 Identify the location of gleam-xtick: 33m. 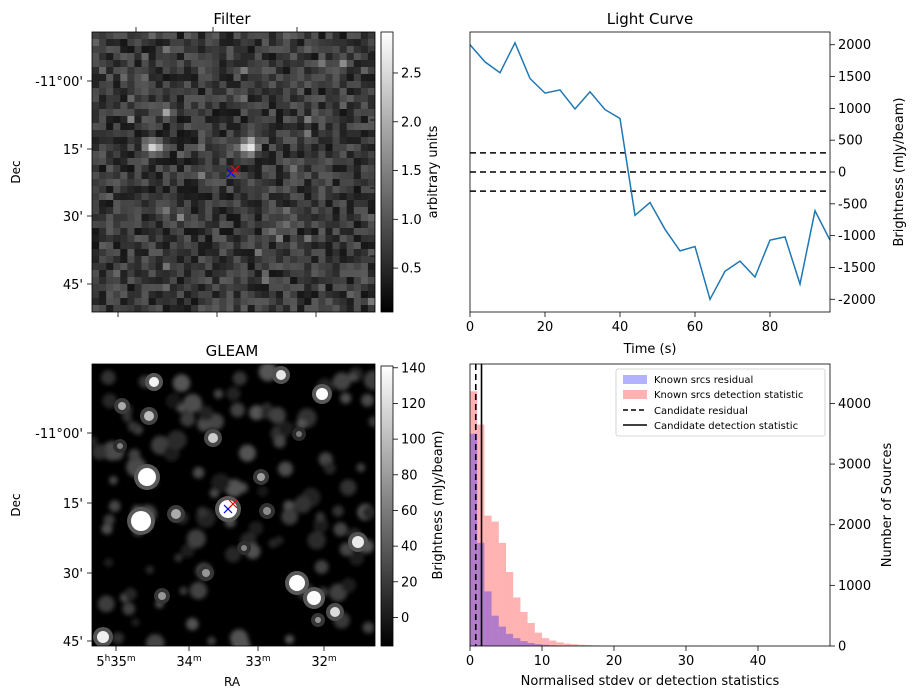
(257, 662).